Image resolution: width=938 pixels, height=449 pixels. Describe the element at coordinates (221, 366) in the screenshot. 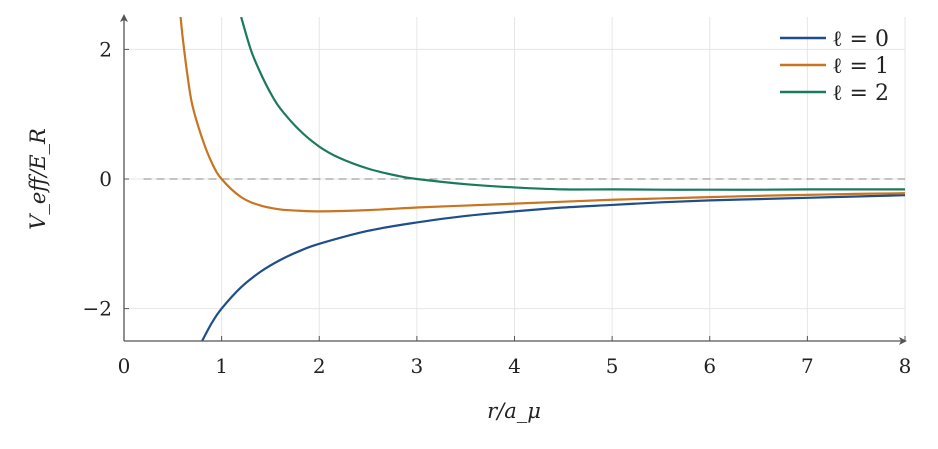

I see `x-tick-label: 1` at that location.